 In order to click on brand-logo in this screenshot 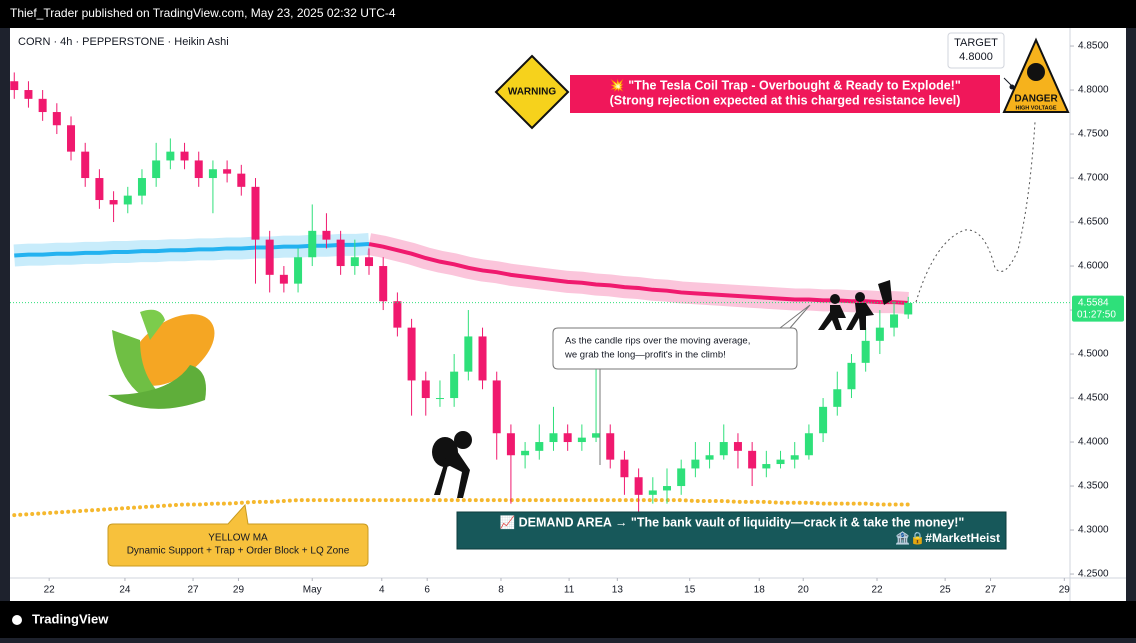, I will do `click(17, 620)`.